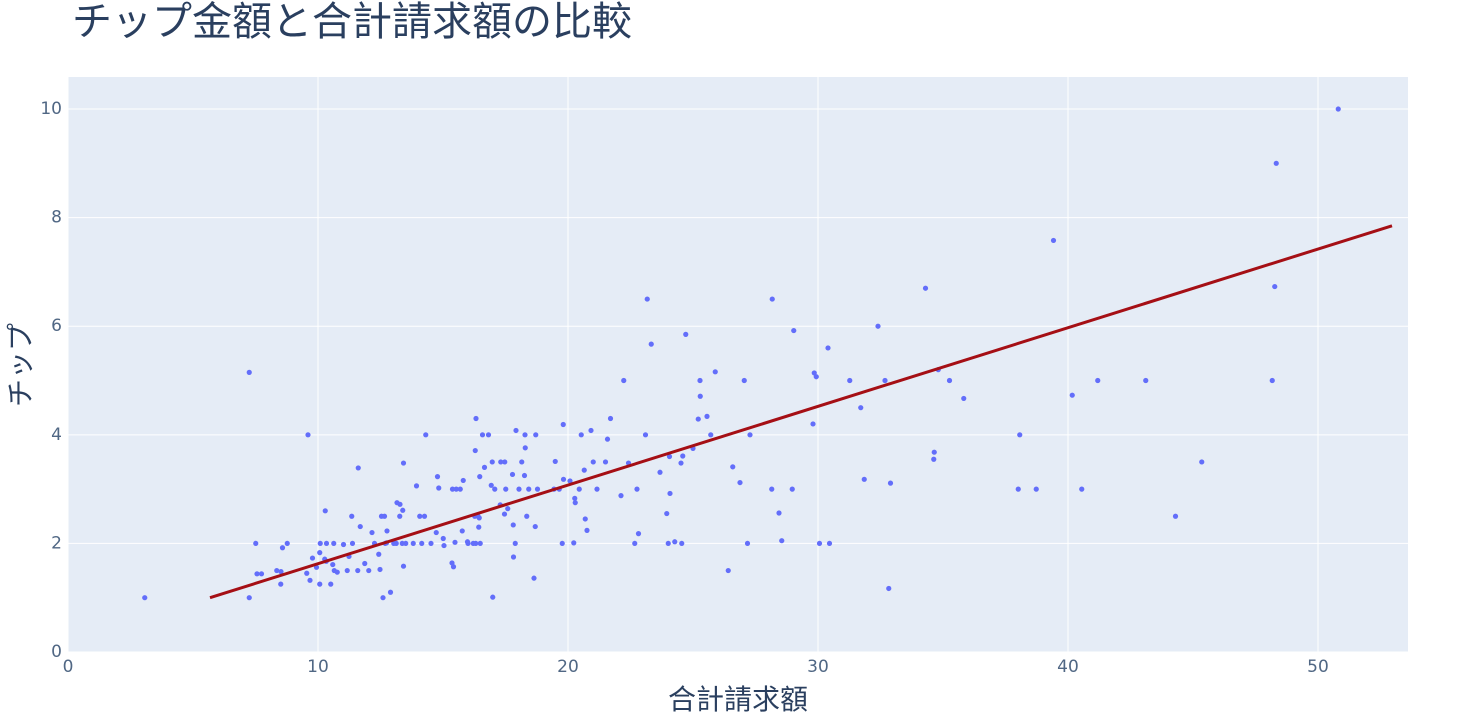 This screenshot has width=1472, height=724. What do you see at coordinates (738, 699) in the screenshot?
I see `x-axis-title: 合計請求額` at bounding box center [738, 699].